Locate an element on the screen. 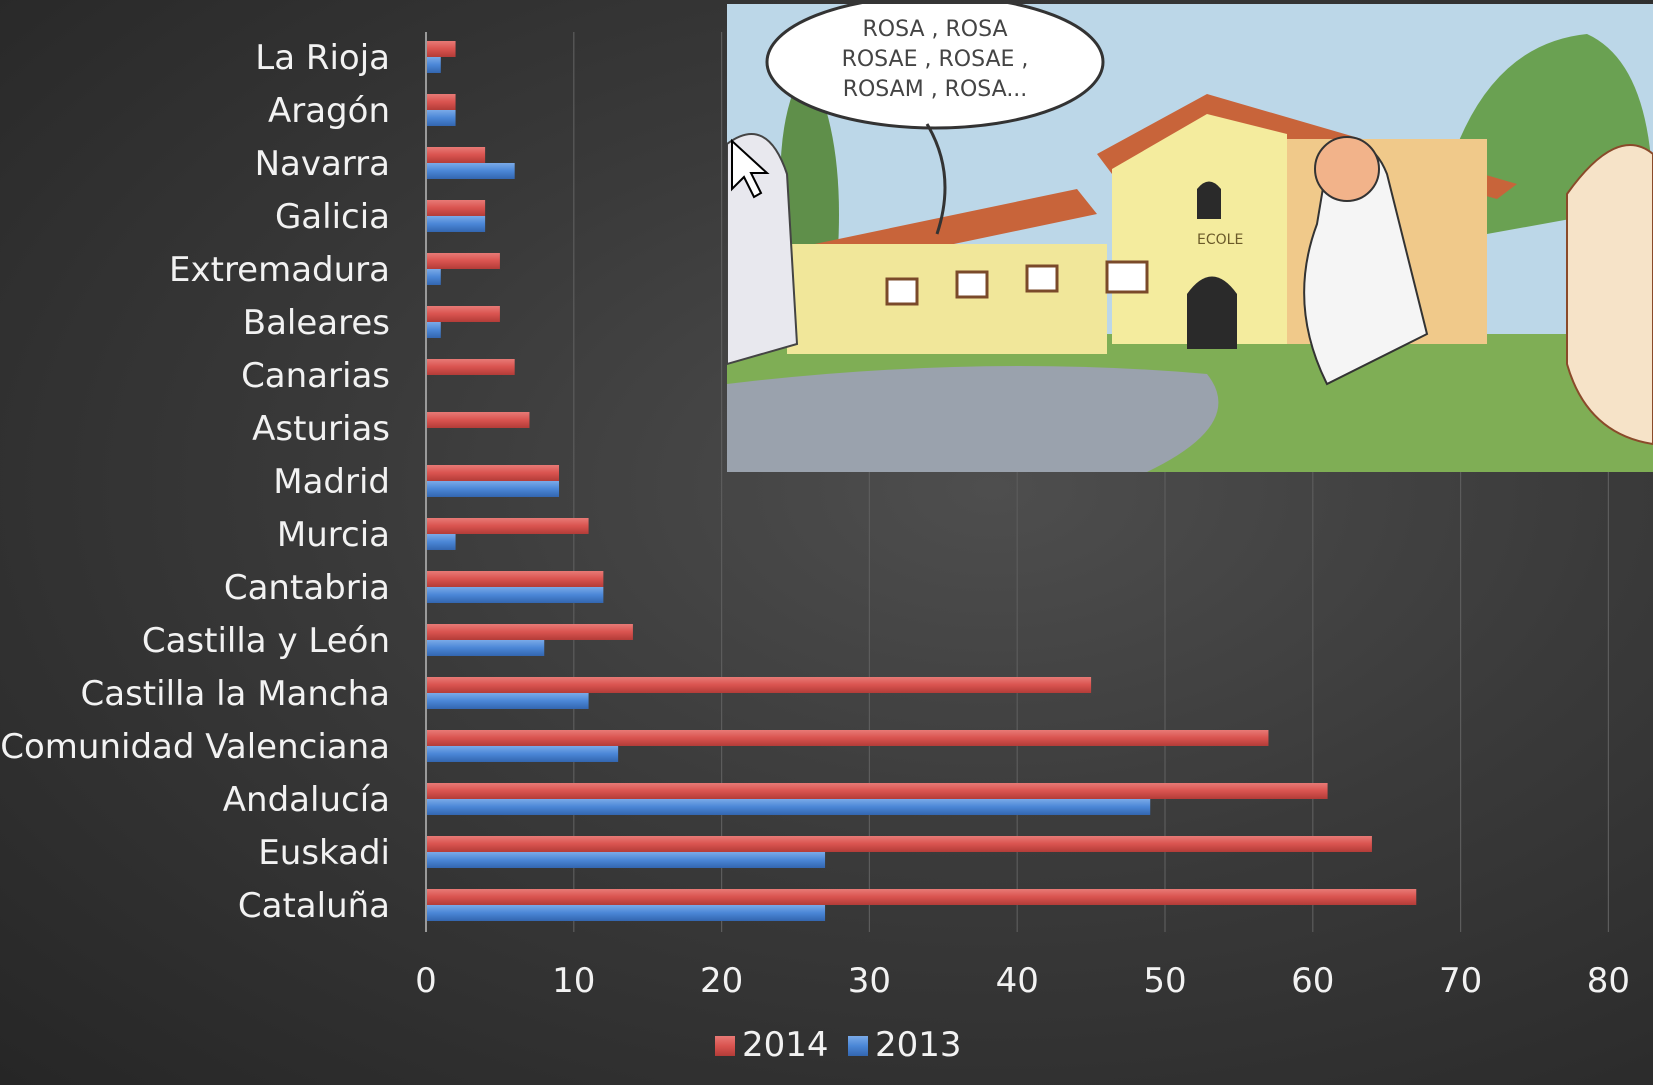 The height and width of the screenshot is (1085, 1653). legend-label-2013: 2013 is located at coordinates (918, 1045).